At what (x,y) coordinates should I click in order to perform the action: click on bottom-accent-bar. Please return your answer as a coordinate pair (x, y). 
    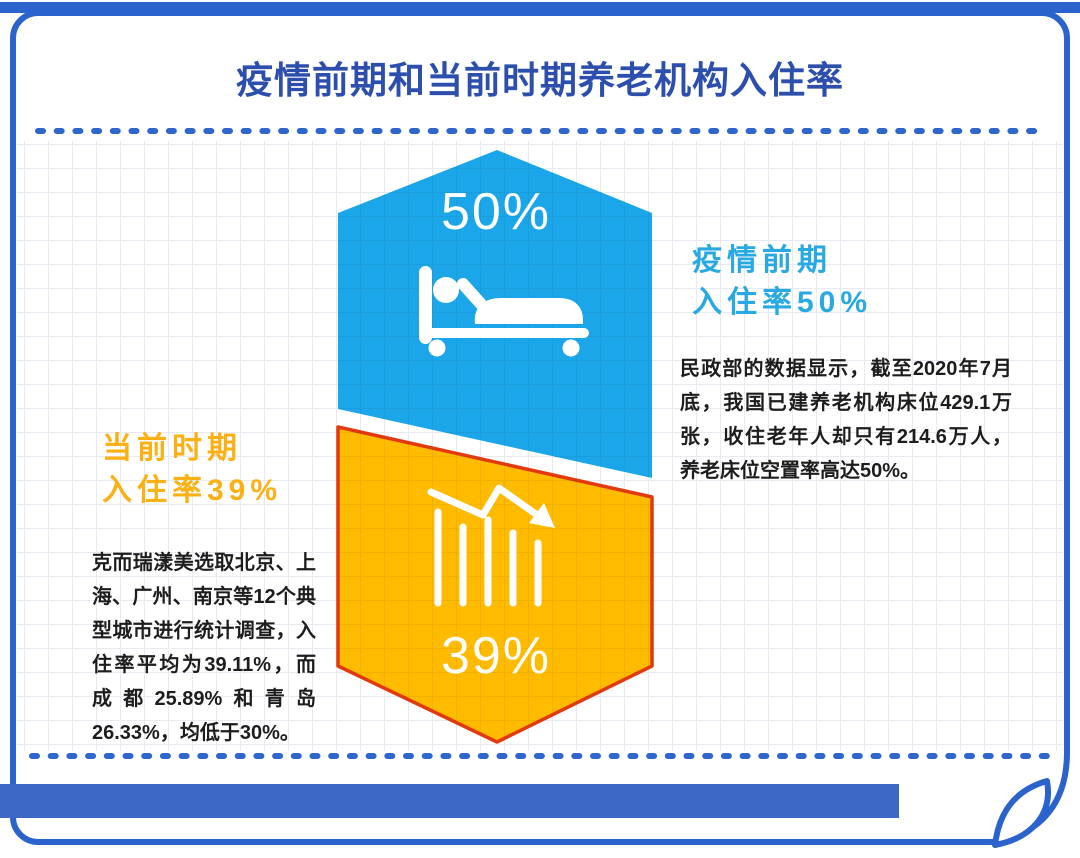
    Looking at the image, I should click on (449, 801).